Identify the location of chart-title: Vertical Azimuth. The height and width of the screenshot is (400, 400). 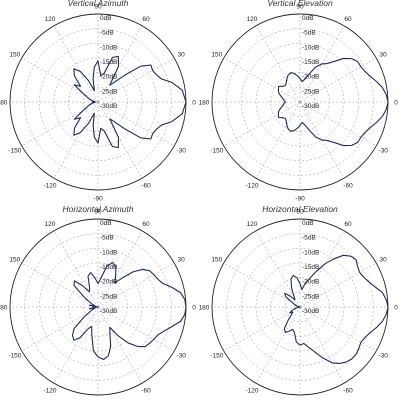
(98, 4).